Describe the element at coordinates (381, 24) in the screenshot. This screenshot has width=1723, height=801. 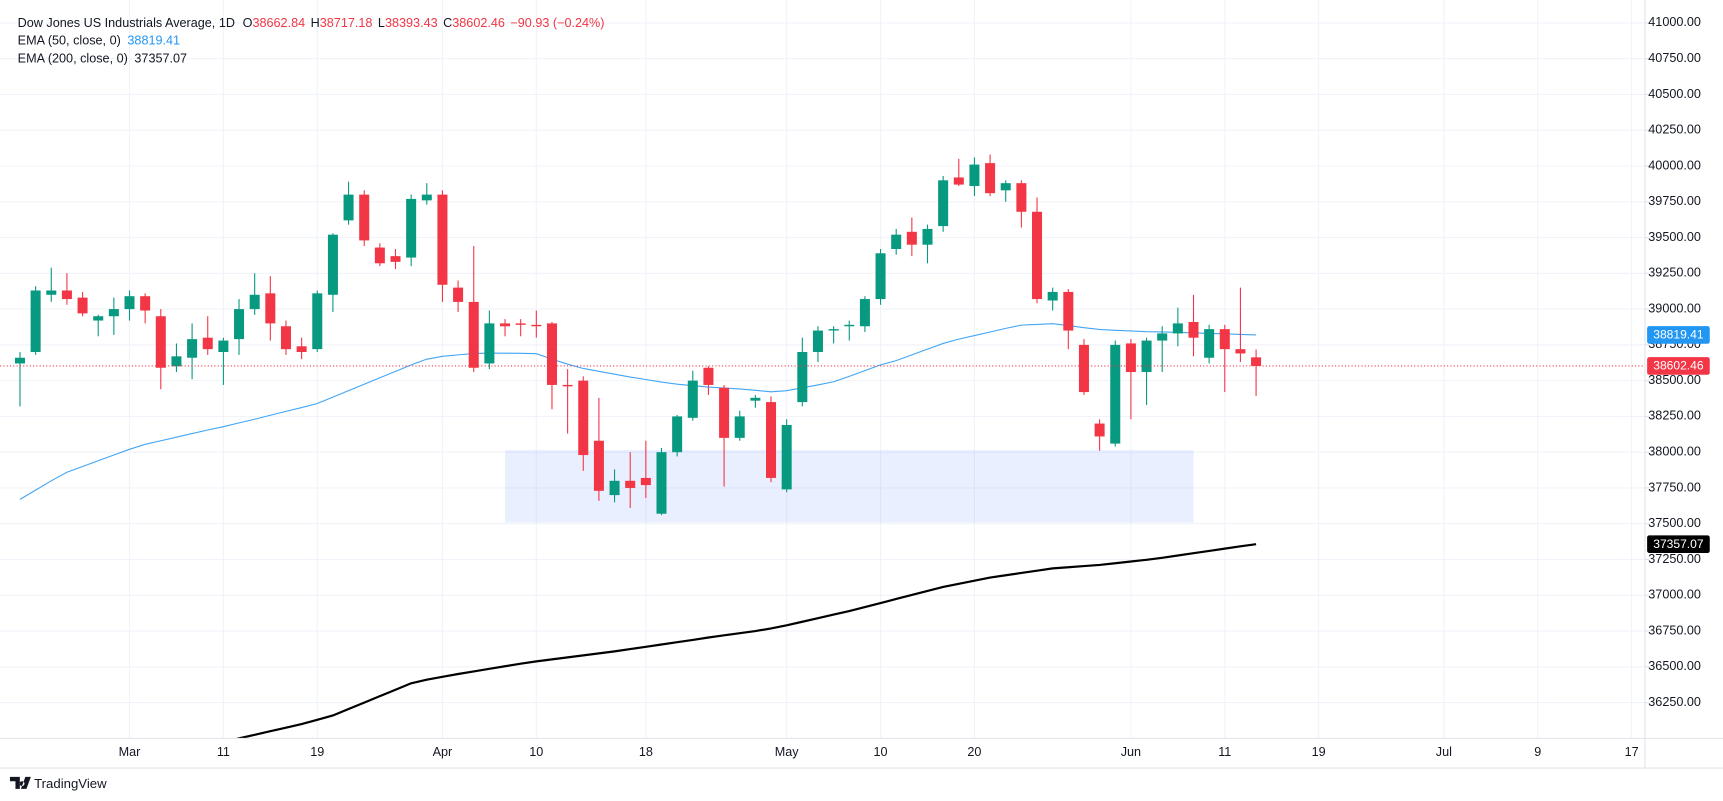
I see `ohlc-letter: L` at that location.